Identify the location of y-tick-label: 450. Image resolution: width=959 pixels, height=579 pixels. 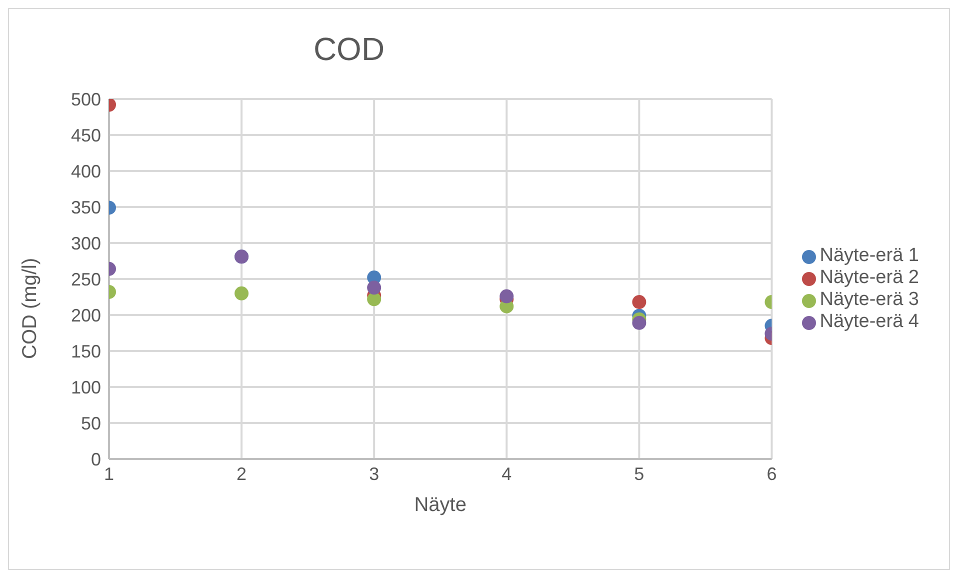
(85, 135).